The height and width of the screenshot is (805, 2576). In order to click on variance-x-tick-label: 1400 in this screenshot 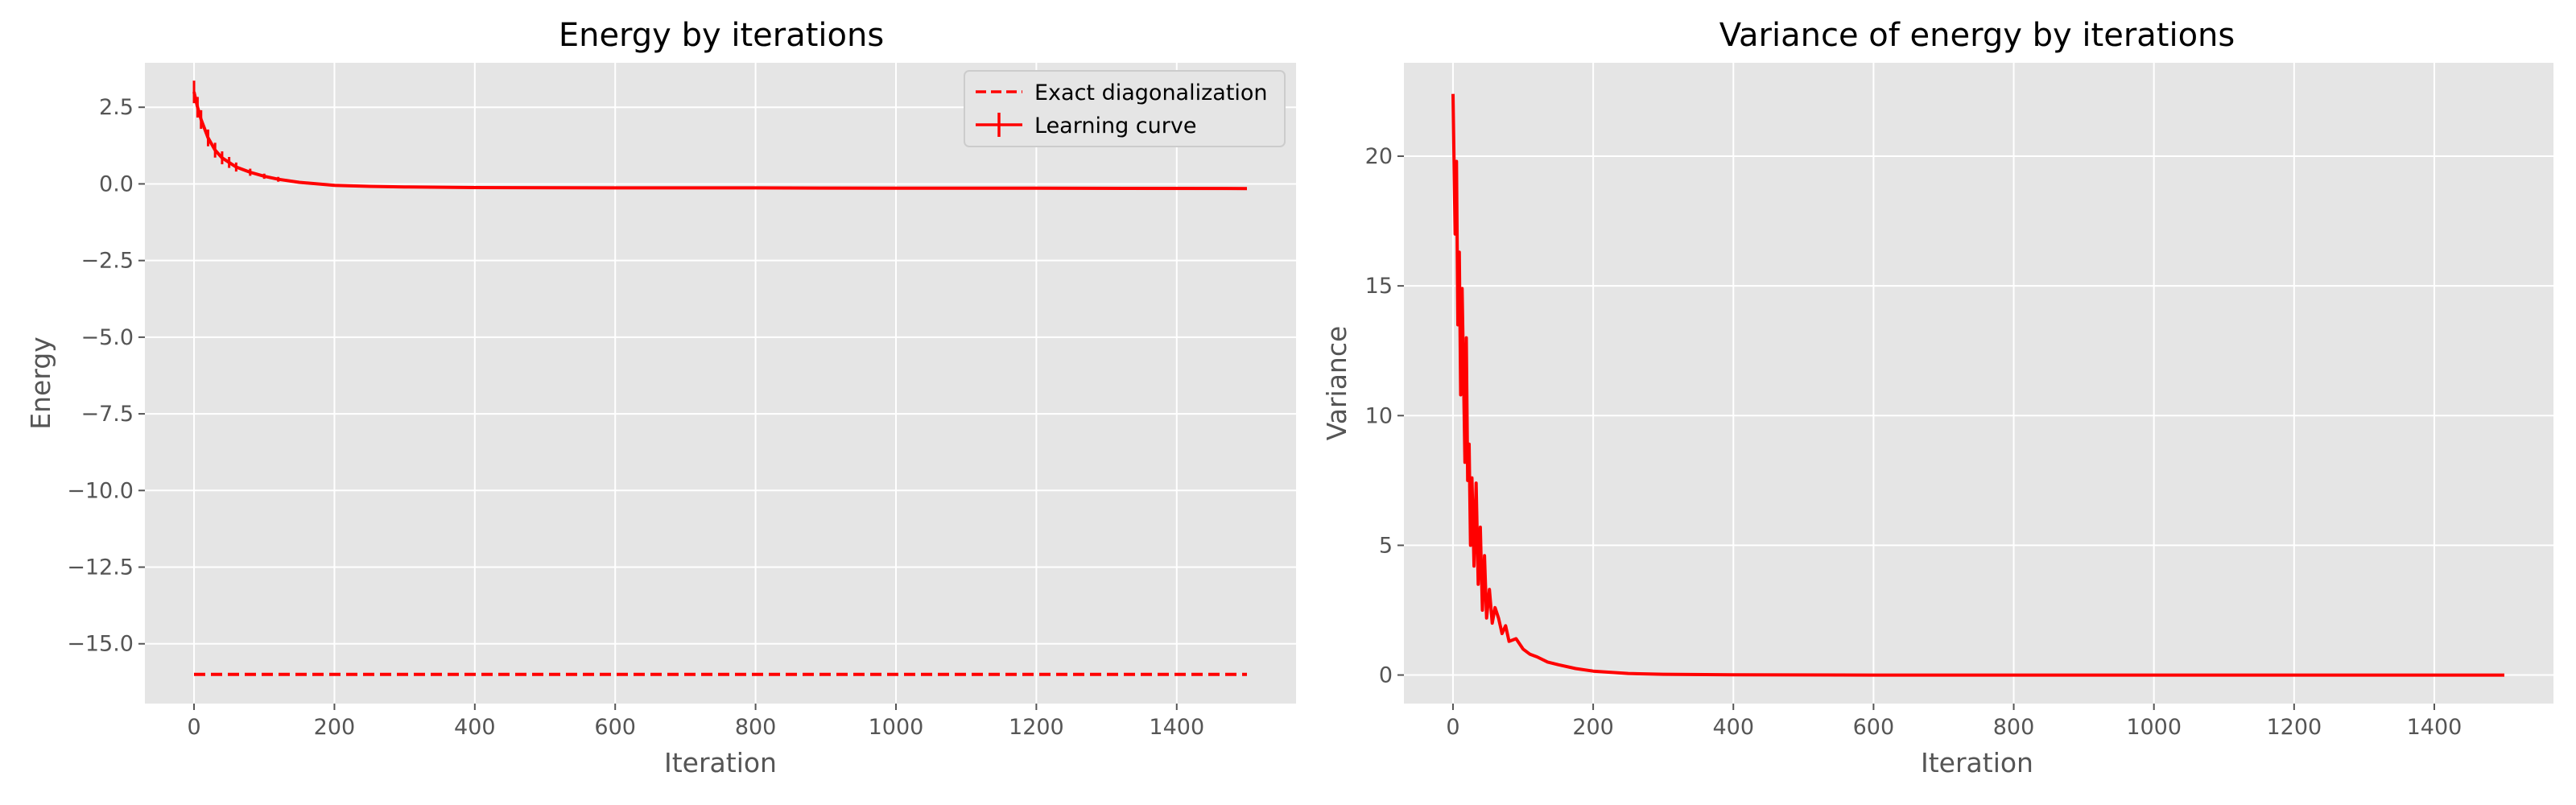, I will do `click(2434, 727)`.